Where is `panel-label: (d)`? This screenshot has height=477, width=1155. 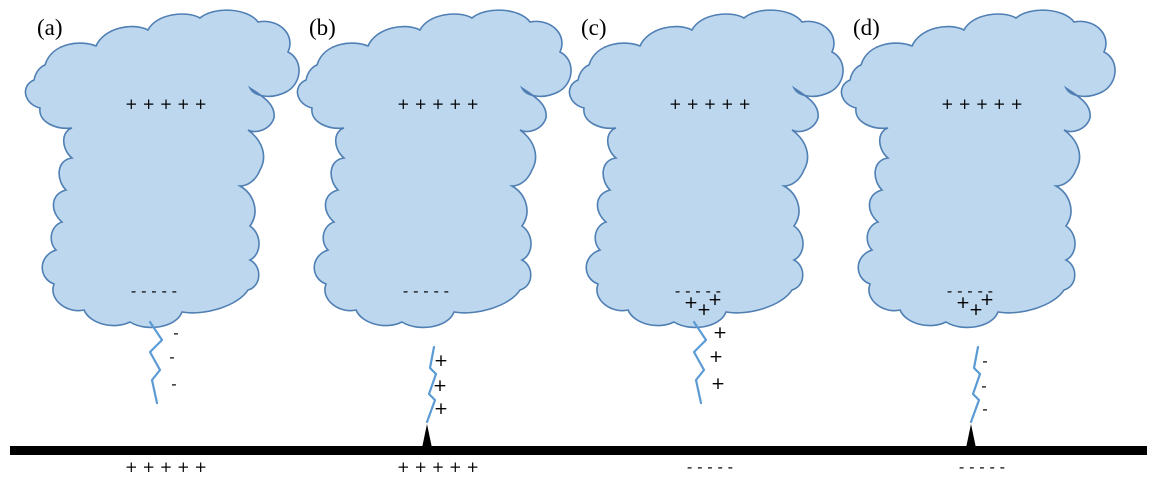 panel-label: (d) is located at coordinates (866, 27).